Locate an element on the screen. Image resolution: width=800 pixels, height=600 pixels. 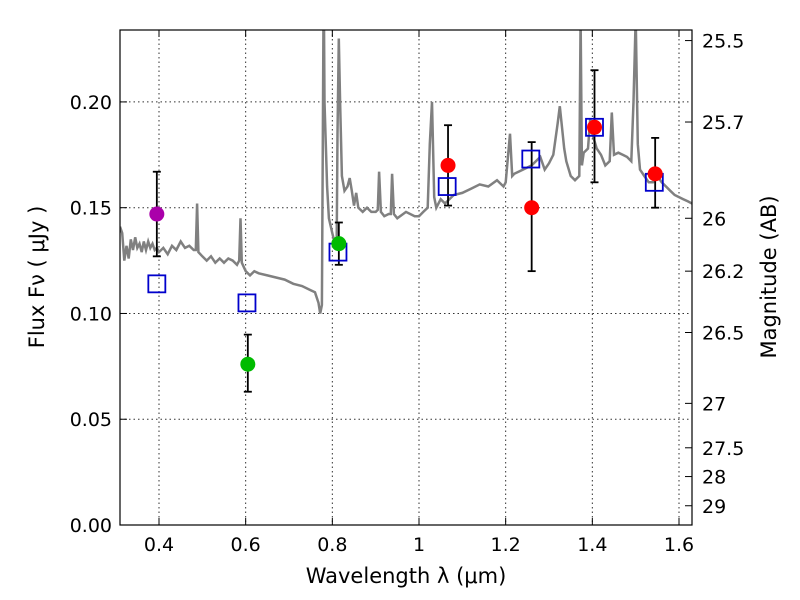
y2-tick-label: 27.5 is located at coordinates (723, 449).